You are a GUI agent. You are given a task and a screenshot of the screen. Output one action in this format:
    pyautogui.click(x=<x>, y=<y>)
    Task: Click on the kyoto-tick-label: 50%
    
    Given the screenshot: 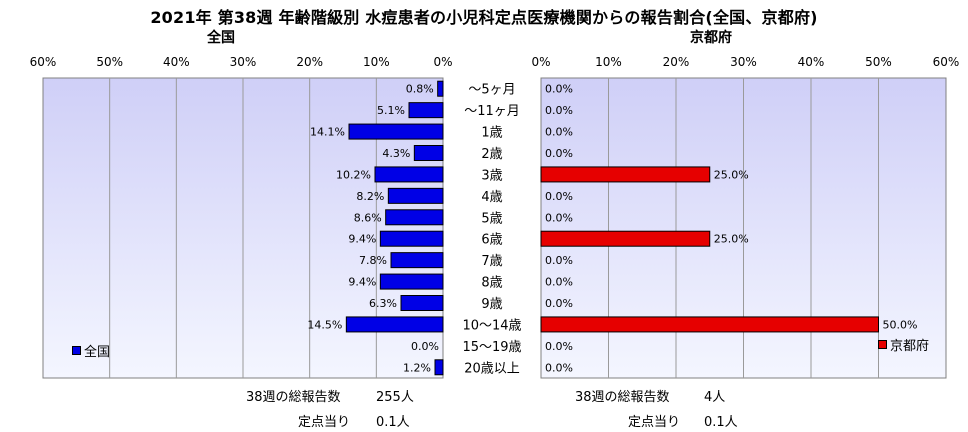 What is the action you would take?
    pyautogui.click(x=878, y=62)
    